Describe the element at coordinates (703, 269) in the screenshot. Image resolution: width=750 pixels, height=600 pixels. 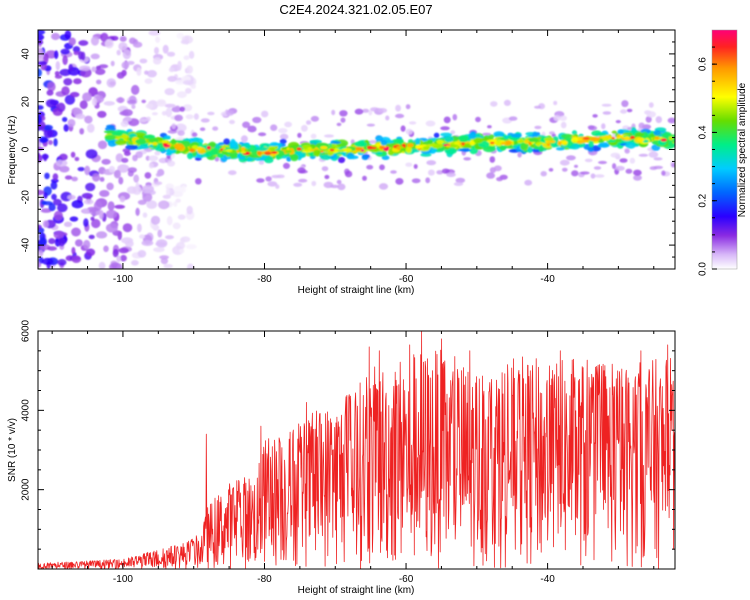
I see `colorbar-tick-label: 0.0` at that location.